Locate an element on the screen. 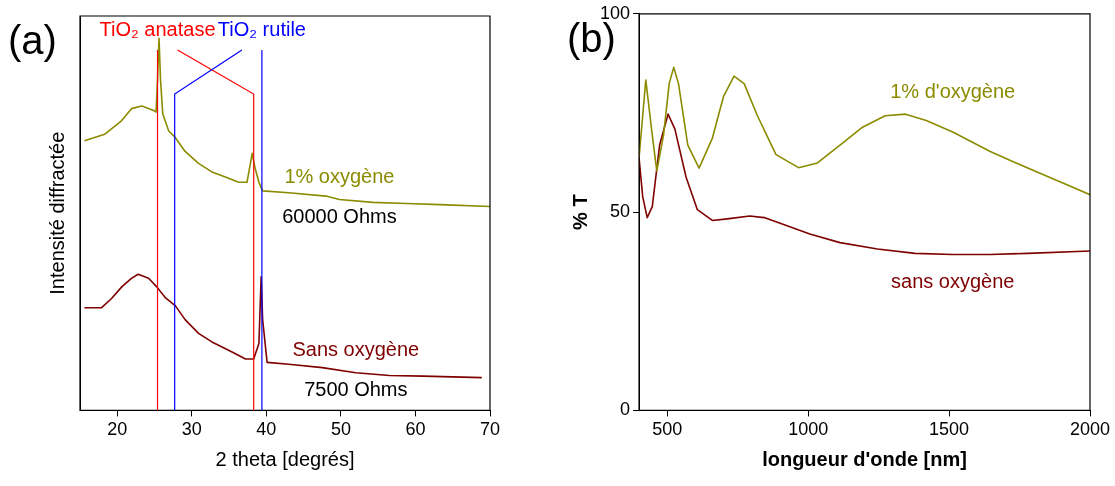 This screenshot has height=486, width=1115. x-tick-label: 20 is located at coordinates (117, 429).